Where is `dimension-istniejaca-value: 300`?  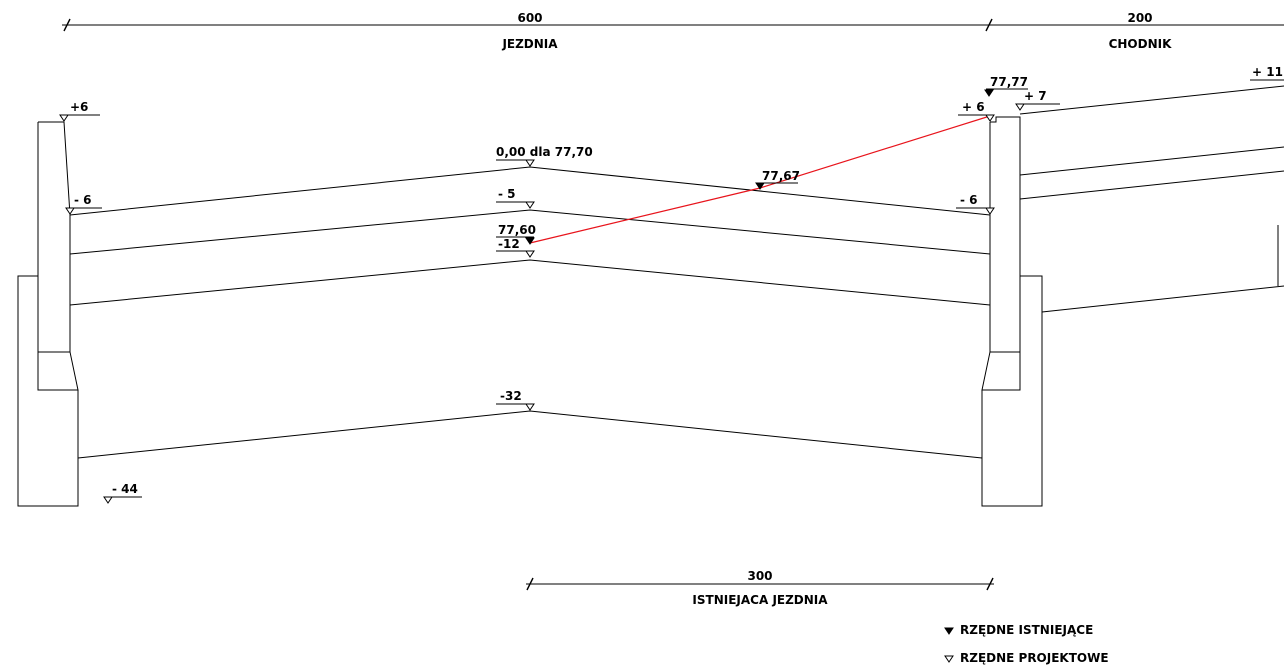
dimension-istniejaca-value: 300 is located at coordinates (759, 576).